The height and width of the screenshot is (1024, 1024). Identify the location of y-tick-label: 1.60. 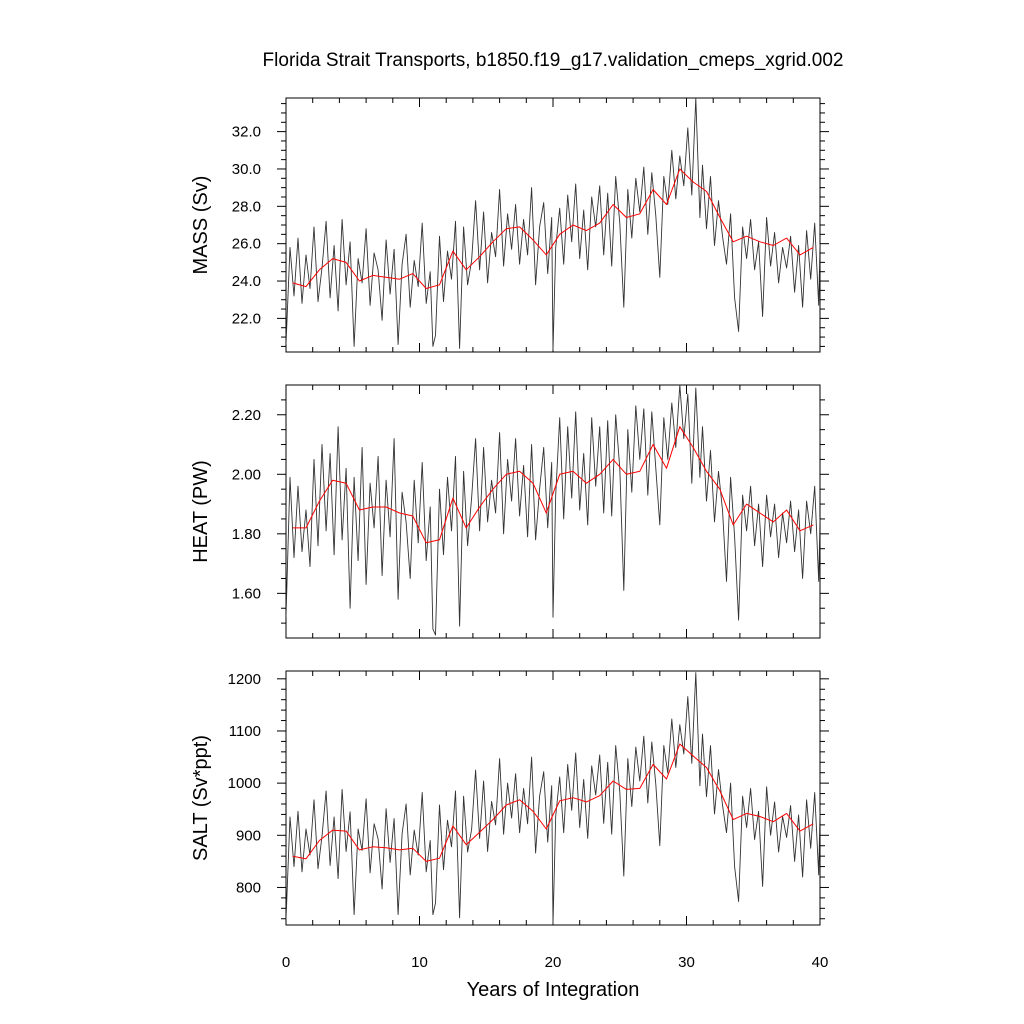
(246, 593).